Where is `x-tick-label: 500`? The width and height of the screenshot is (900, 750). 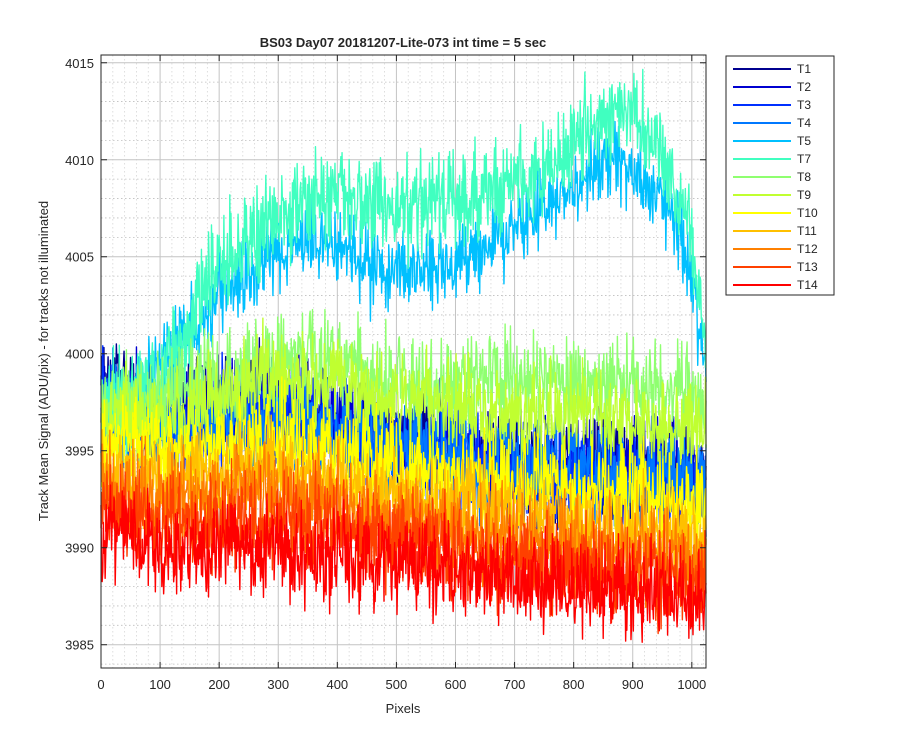
x-tick-label: 500 is located at coordinates (397, 684).